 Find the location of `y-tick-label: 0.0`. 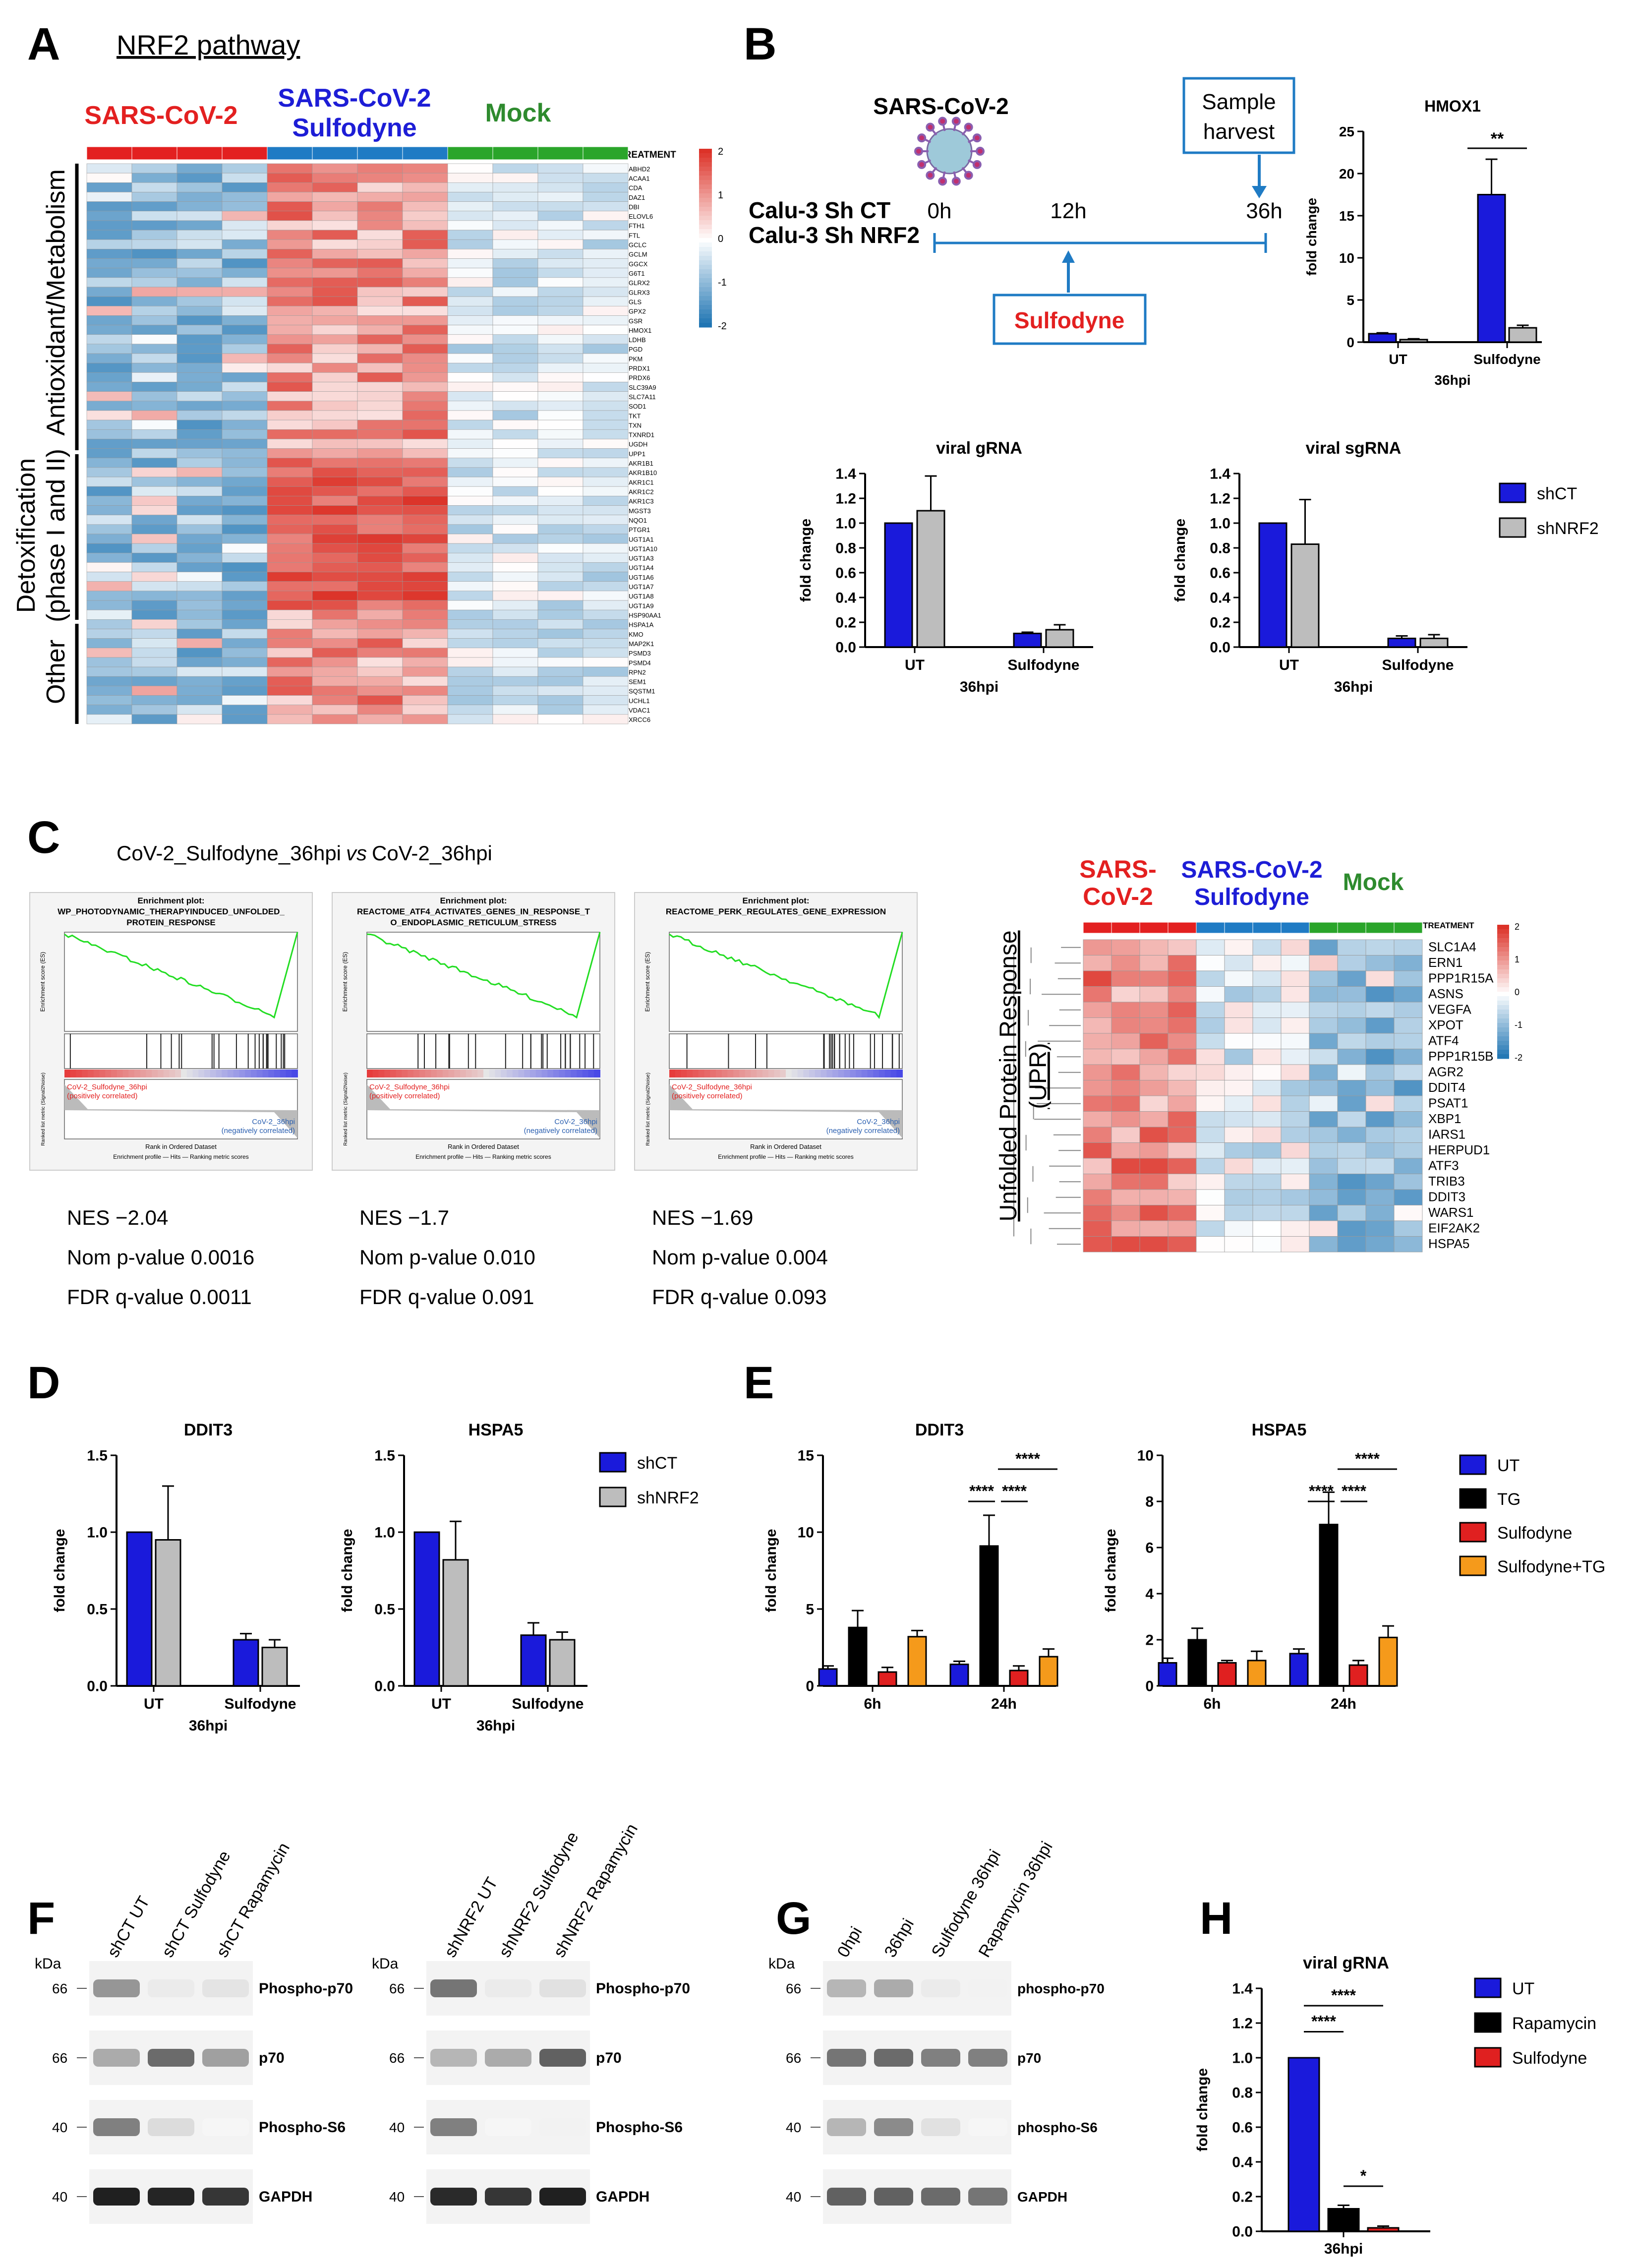

y-tick-label: 0.0 is located at coordinates (384, 1686).